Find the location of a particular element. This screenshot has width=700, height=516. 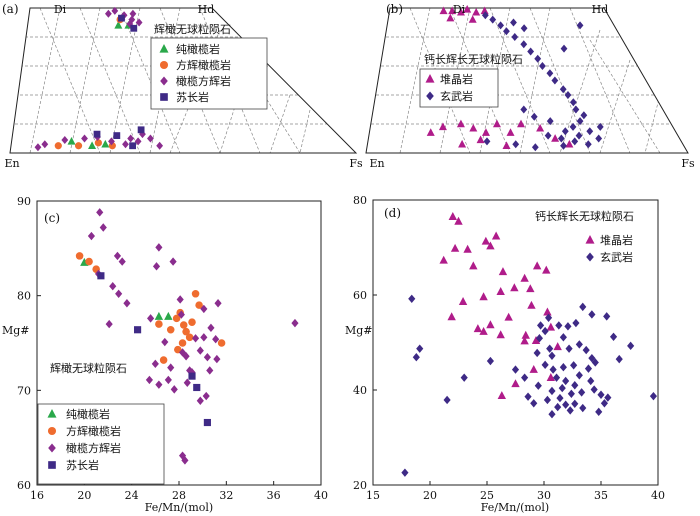

panel-b-legend: 堆晶岩 玄武岩 is located at coordinates (459, 88).